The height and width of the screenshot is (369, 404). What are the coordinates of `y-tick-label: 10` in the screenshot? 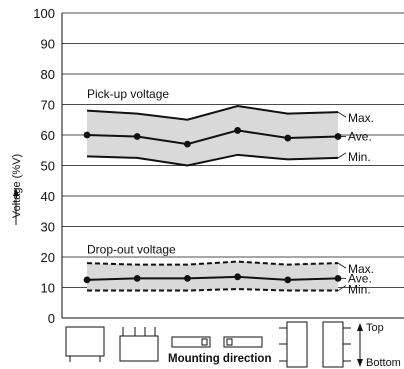 It's located at (48, 288).